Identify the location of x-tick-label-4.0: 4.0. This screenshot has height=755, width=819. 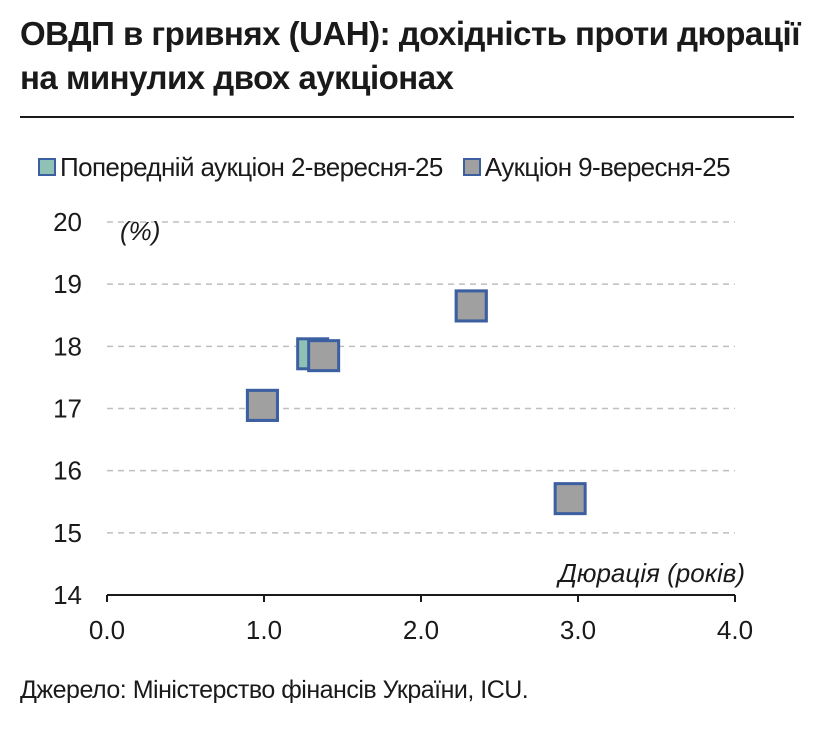
(735, 630).